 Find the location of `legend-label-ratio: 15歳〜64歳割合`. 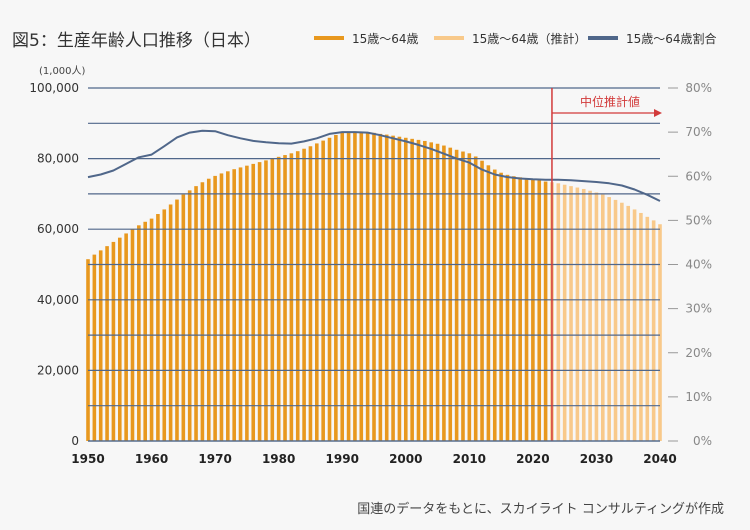

legend-label-ratio: 15歳〜64歳割合 is located at coordinates (671, 38).